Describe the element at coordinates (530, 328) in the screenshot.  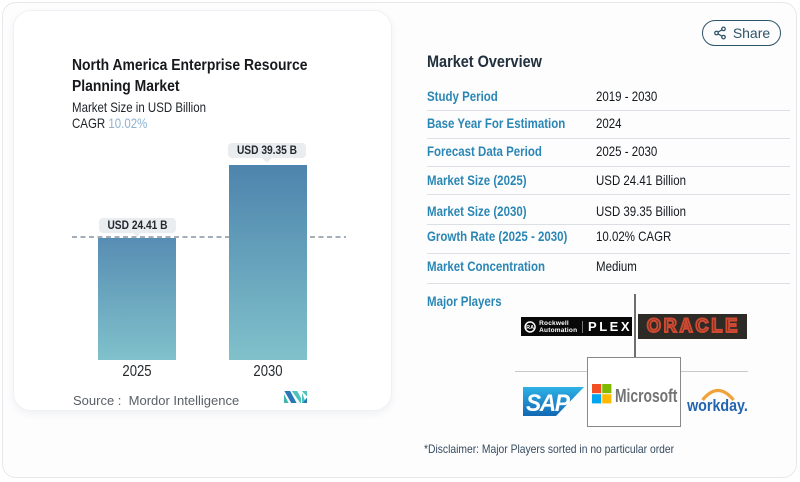
I see `svg-text: RA` at that location.